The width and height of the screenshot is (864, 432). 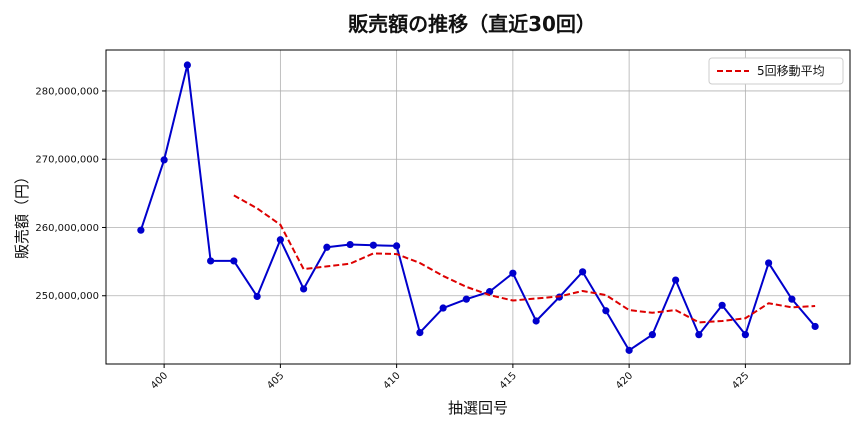 What do you see at coordinates (67, 228) in the screenshot?
I see `y-tick-label: 260,000,000` at bounding box center [67, 228].